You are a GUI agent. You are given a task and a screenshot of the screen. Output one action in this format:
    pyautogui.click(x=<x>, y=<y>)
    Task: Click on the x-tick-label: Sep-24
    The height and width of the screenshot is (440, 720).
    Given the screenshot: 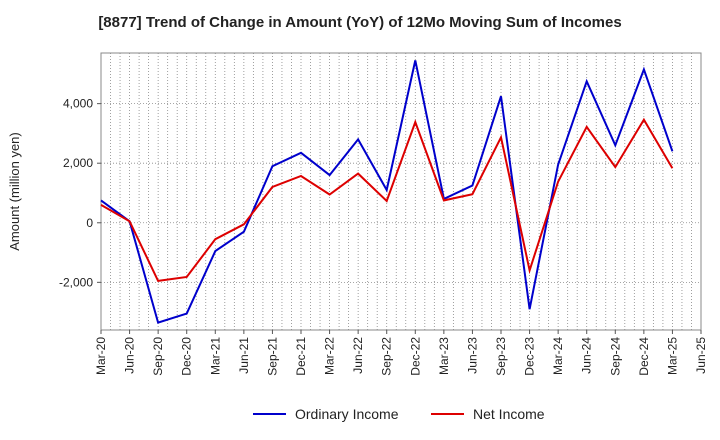 What is the action you would take?
    pyautogui.click(x=615, y=356)
    